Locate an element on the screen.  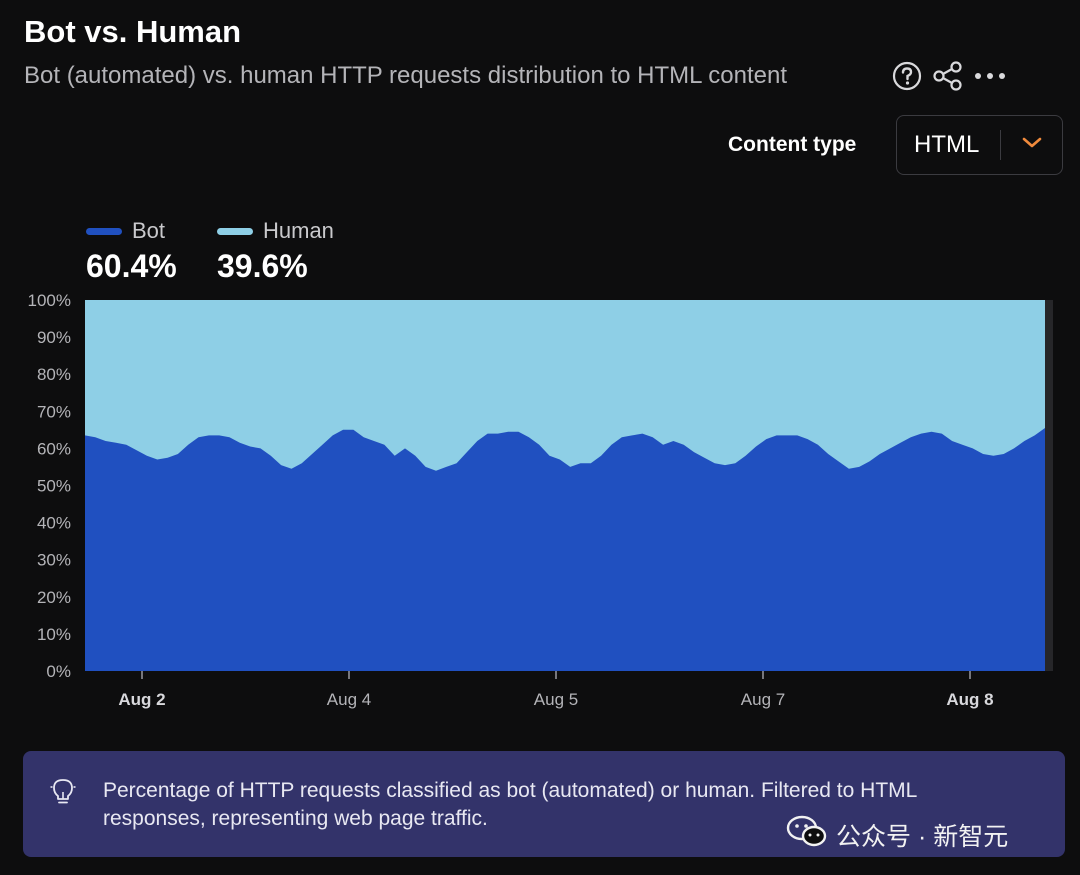
legend-value-bot: 60.4% is located at coordinates (131, 266).